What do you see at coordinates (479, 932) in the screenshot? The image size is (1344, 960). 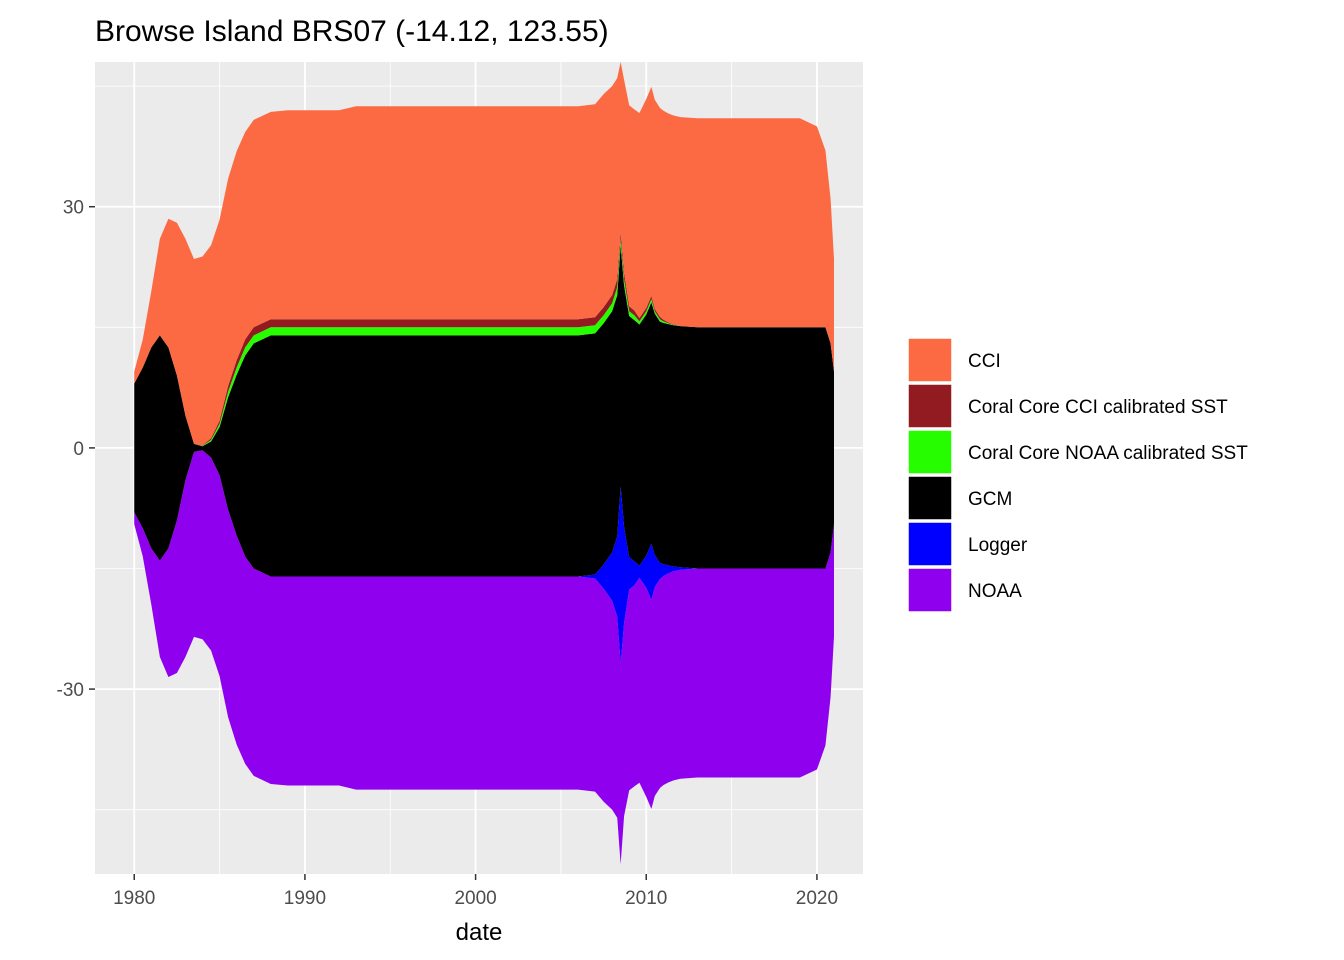 I see `x-axis-title: date` at bounding box center [479, 932].